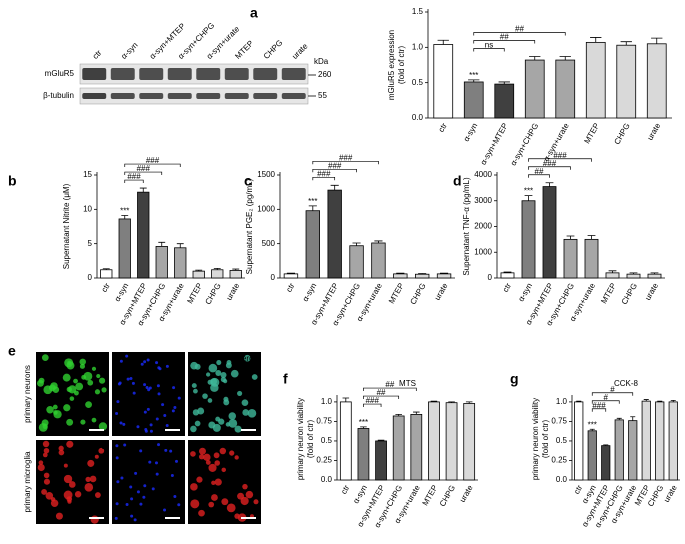 This screenshot has height=544, width=685. I want to click on y-tick-label: 2000, so click(483, 226).